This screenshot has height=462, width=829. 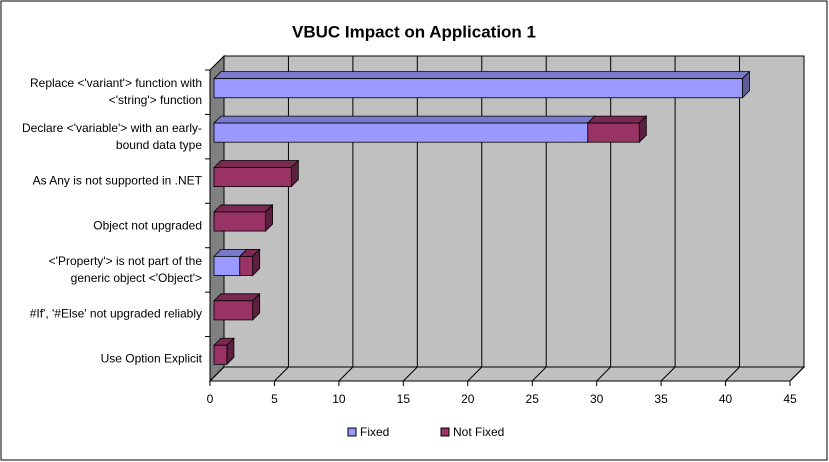 What do you see at coordinates (533, 399) in the screenshot?
I see `x-tick-label: 25` at bounding box center [533, 399].